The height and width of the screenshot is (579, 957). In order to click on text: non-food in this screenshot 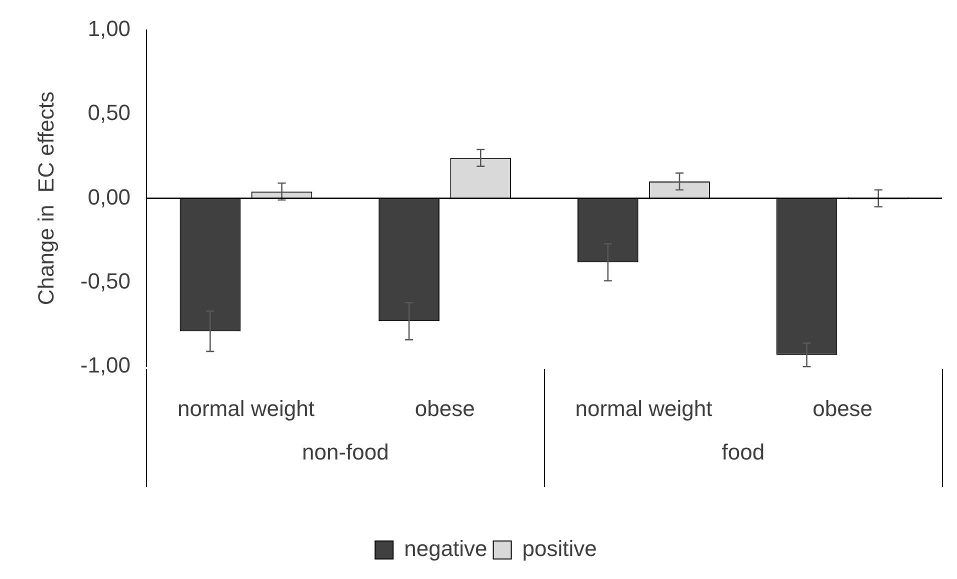, I will do `click(345, 452)`.